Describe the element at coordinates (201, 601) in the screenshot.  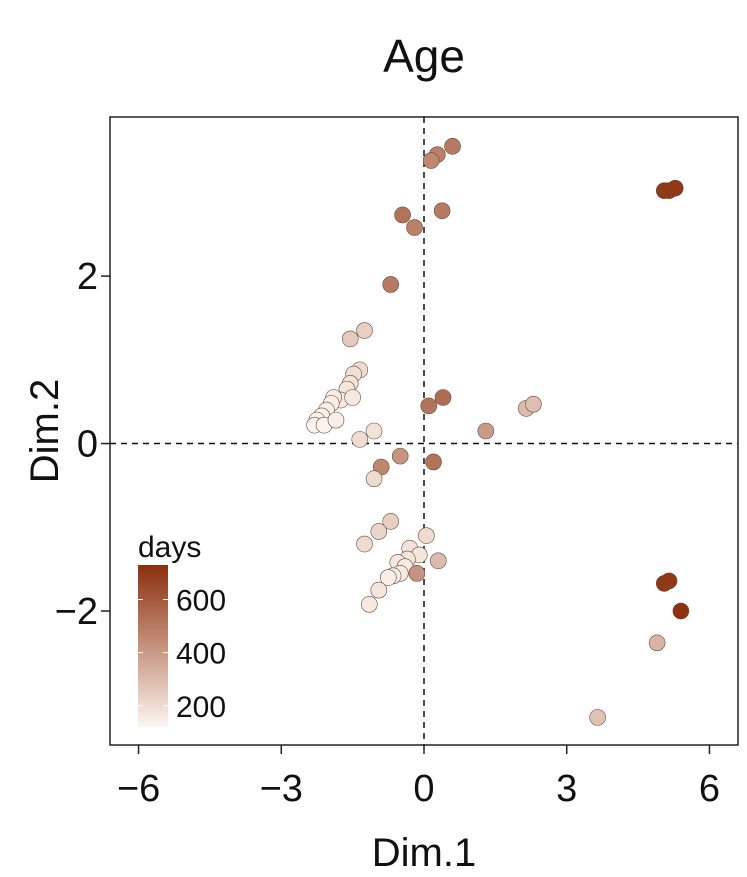
I see `legend-tick-label: 600` at that location.